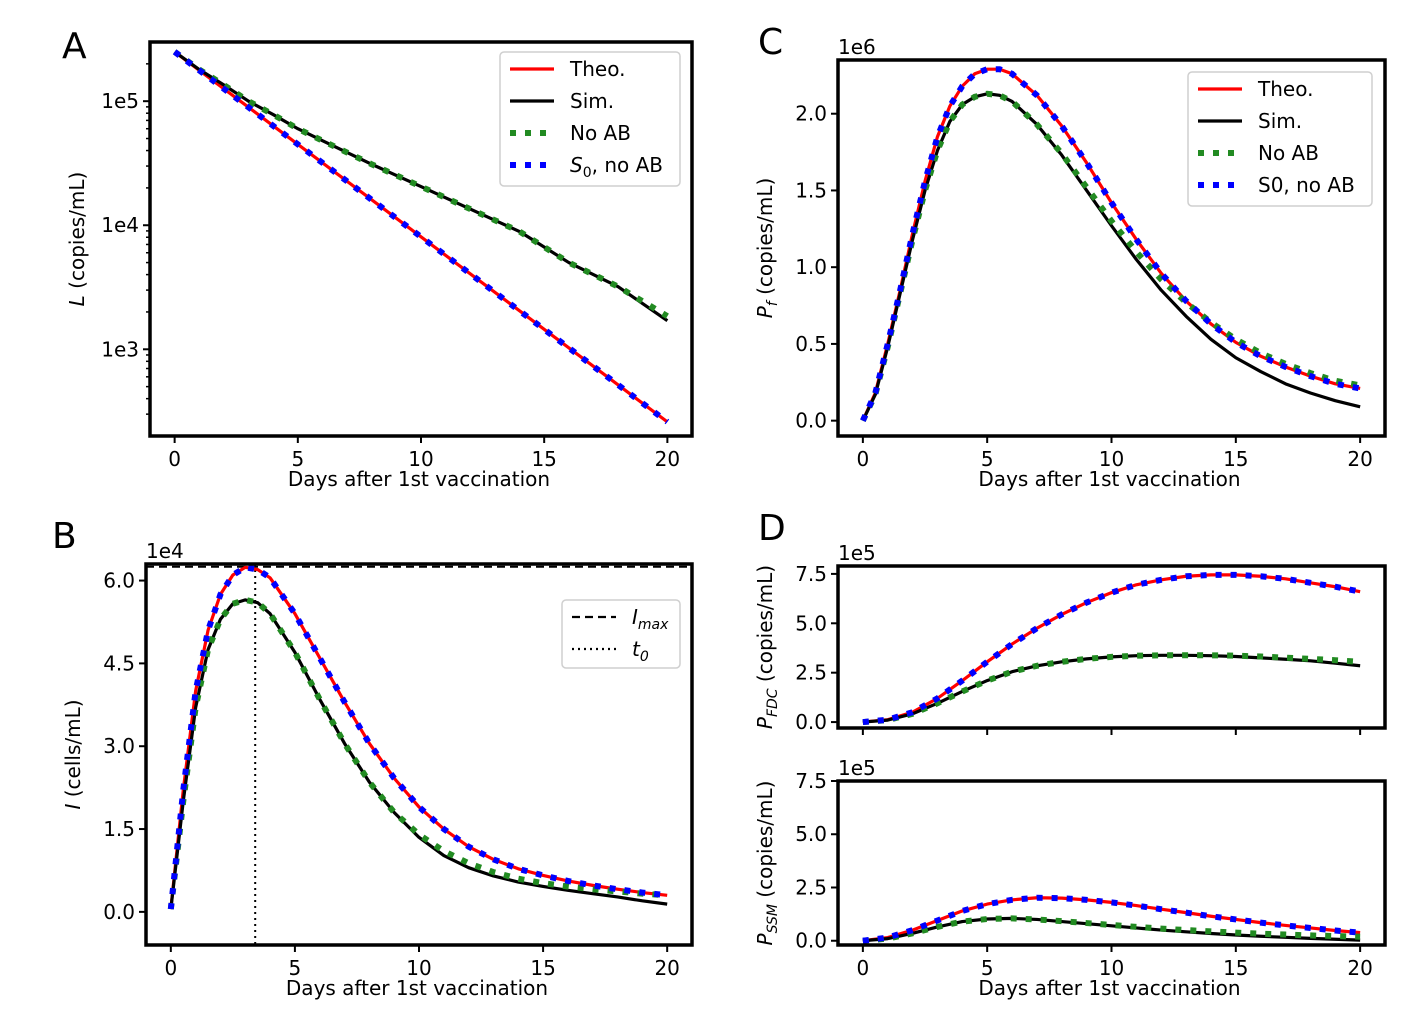 This screenshot has width=1408, height=1029. Describe the element at coordinates (74, 46) in the screenshot. I see `panel-label: A` at that location.